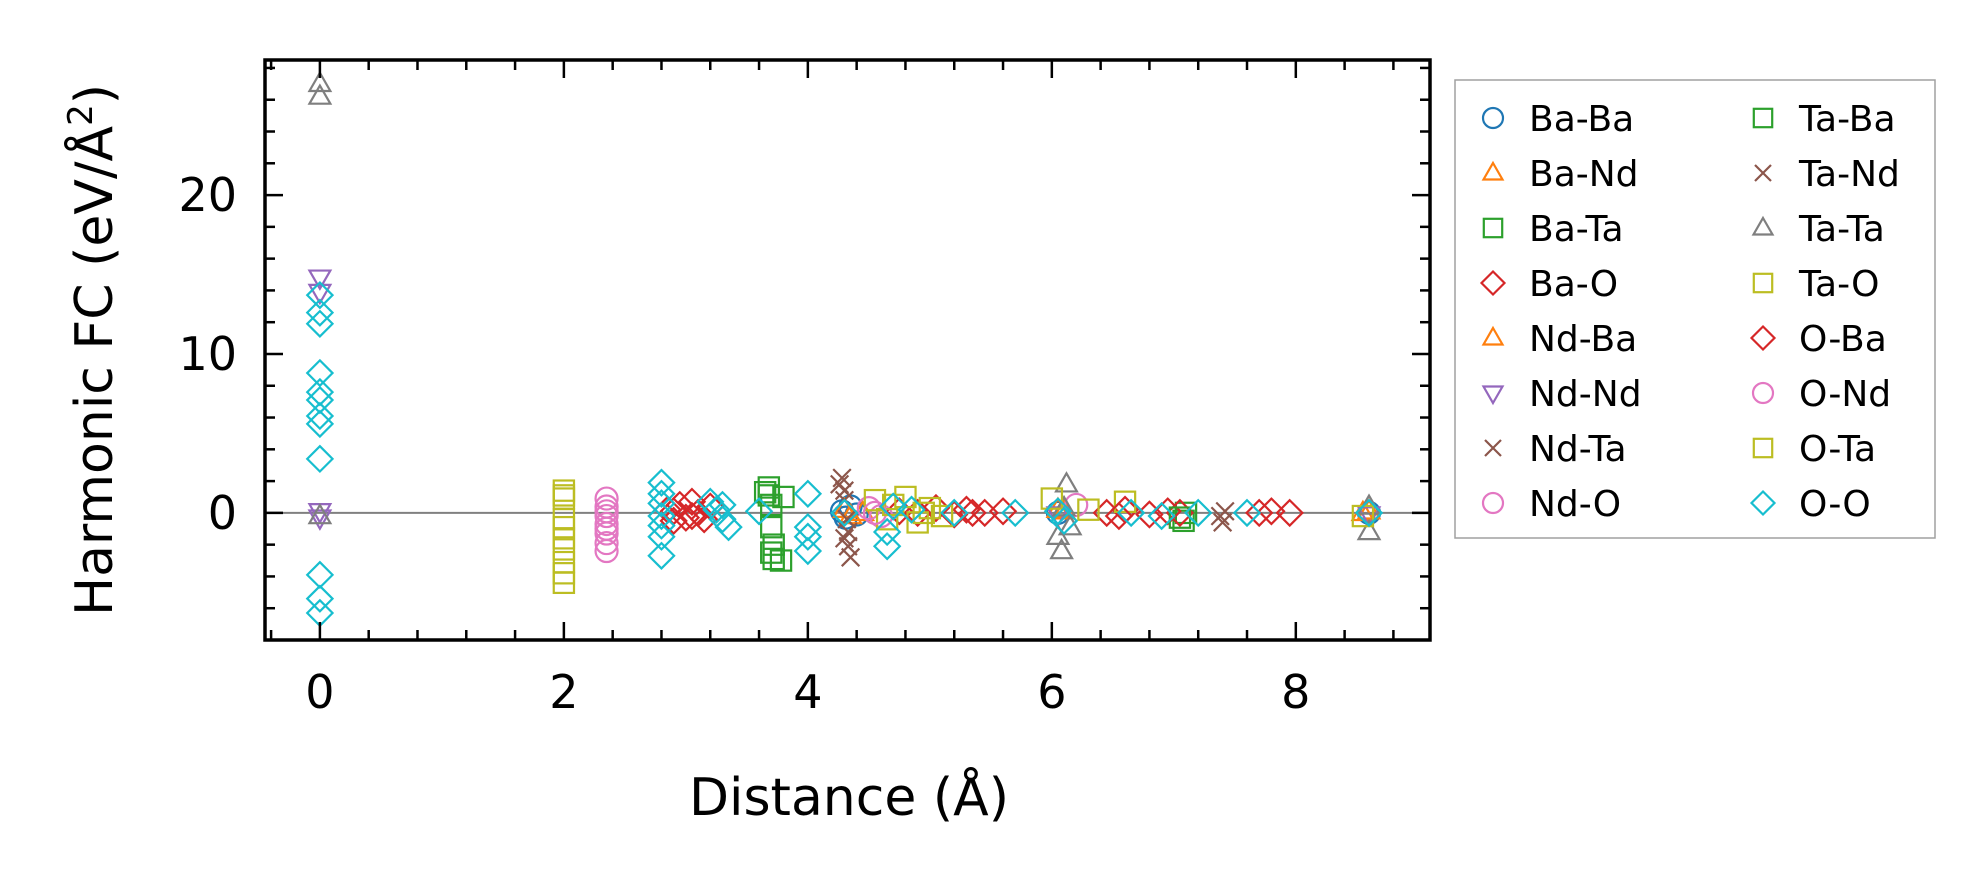 The height and width of the screenshot is (883, 1985). Describe the element at coordinates (1051, 692) in the screenshot. I see `x-tick-label: 6` at that location.